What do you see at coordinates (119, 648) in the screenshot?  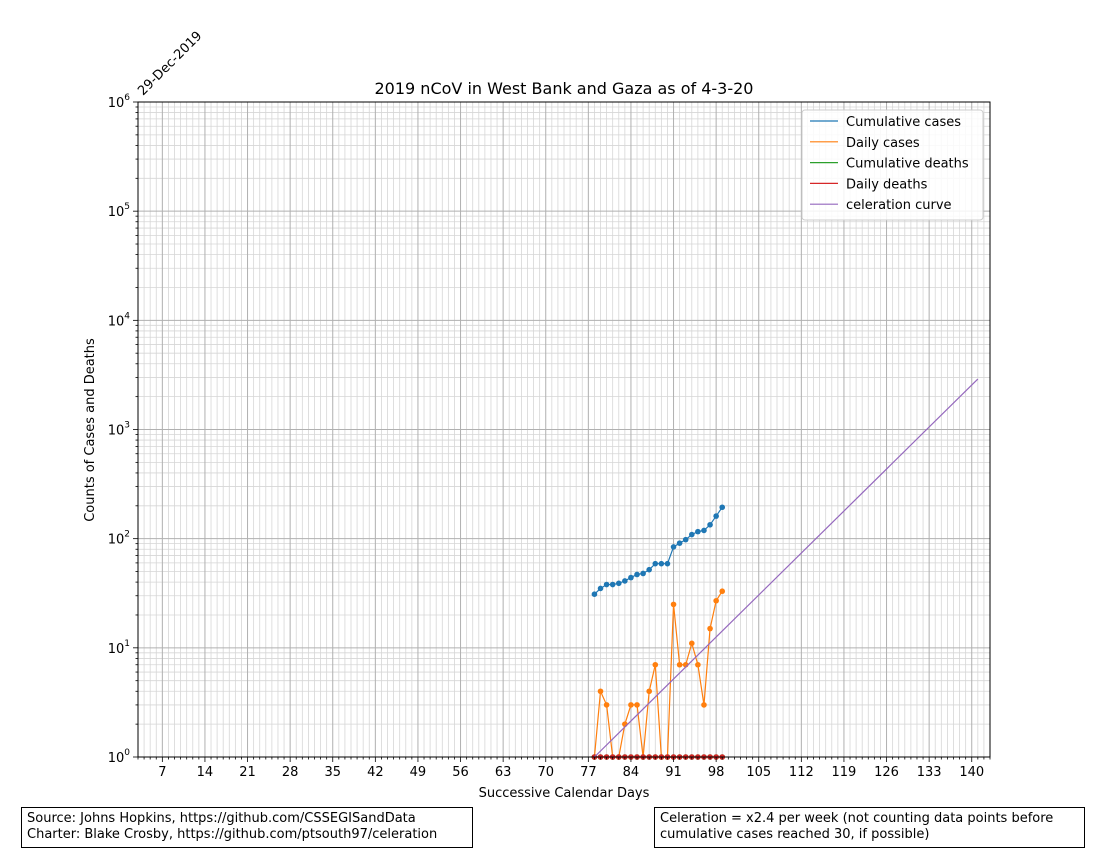 I see `y-tick-label: 10¹` at bounding box center [119, 648].